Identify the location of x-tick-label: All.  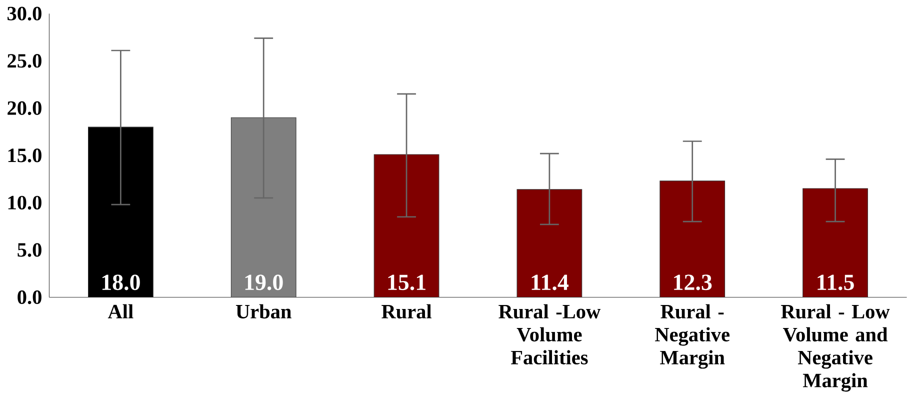
(121, 311).